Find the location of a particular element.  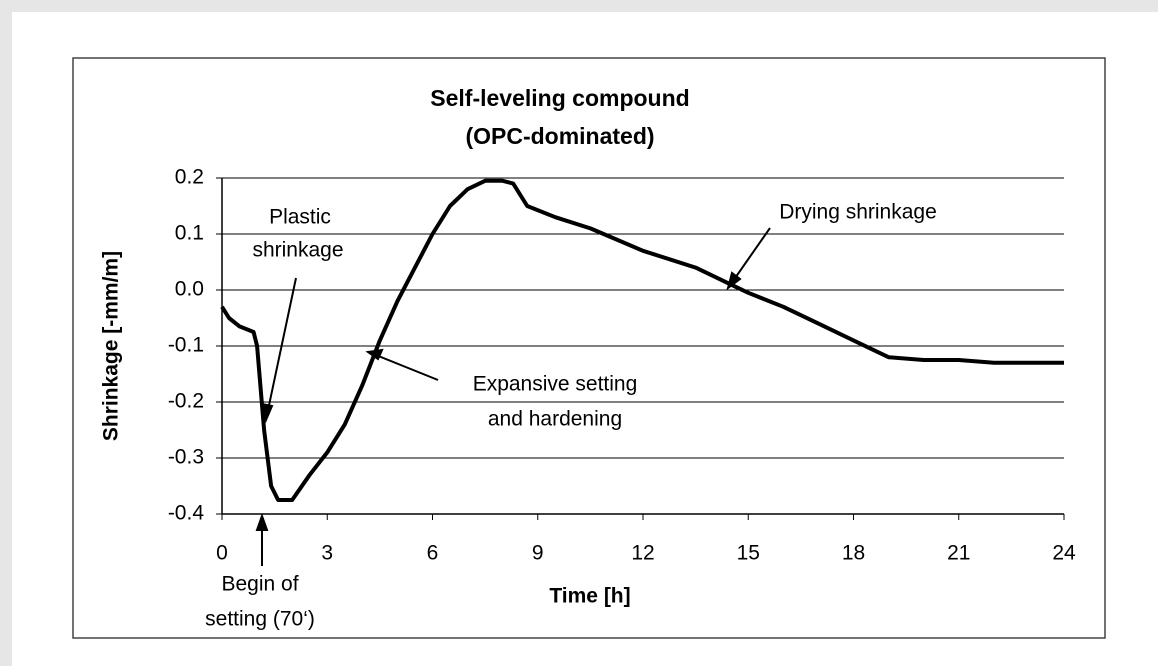

x-tick-label: 6 is located at coordinates (433, 553).